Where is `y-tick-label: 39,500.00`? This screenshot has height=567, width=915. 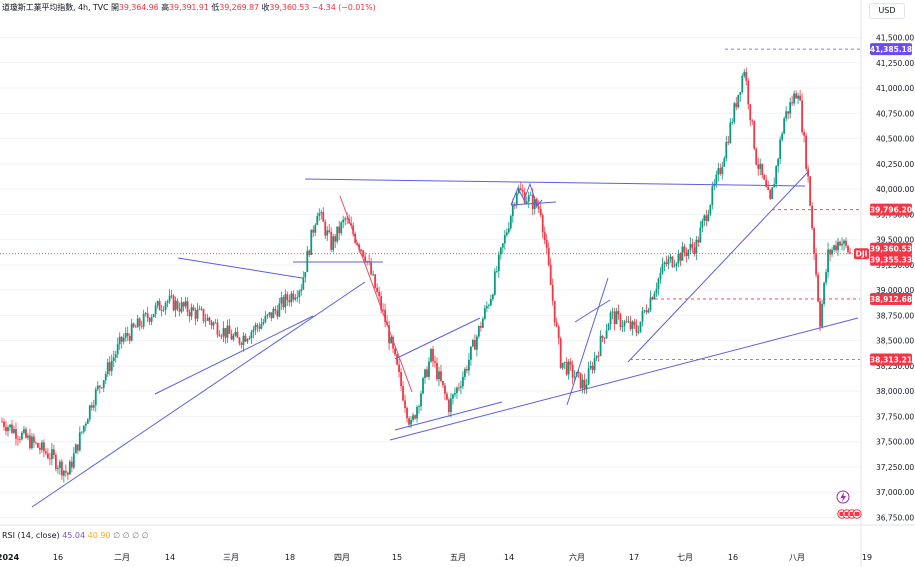 y-tick-label: 39,500.00 is located at coordinates (895, 240).